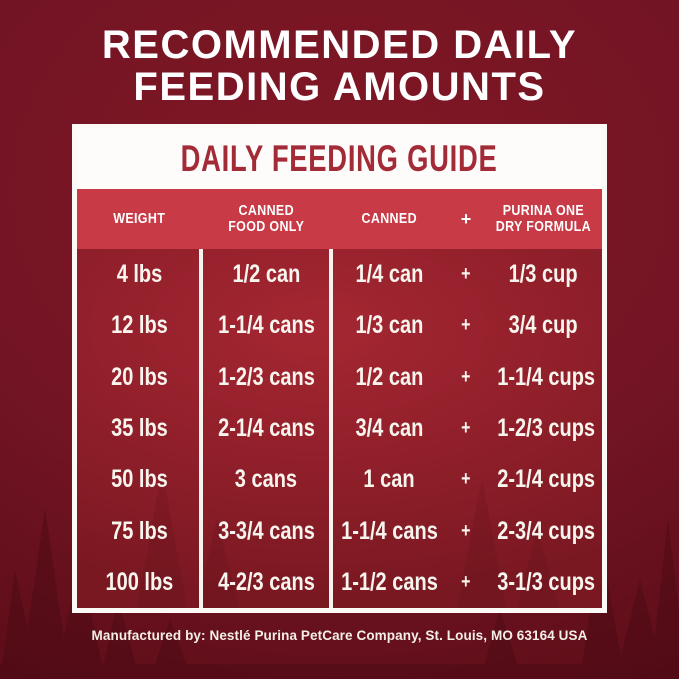  Describe the element at coordinates (546, 479) in the screenshot. I see `dry-formula-cell: 2-1/4 cups` at that location.